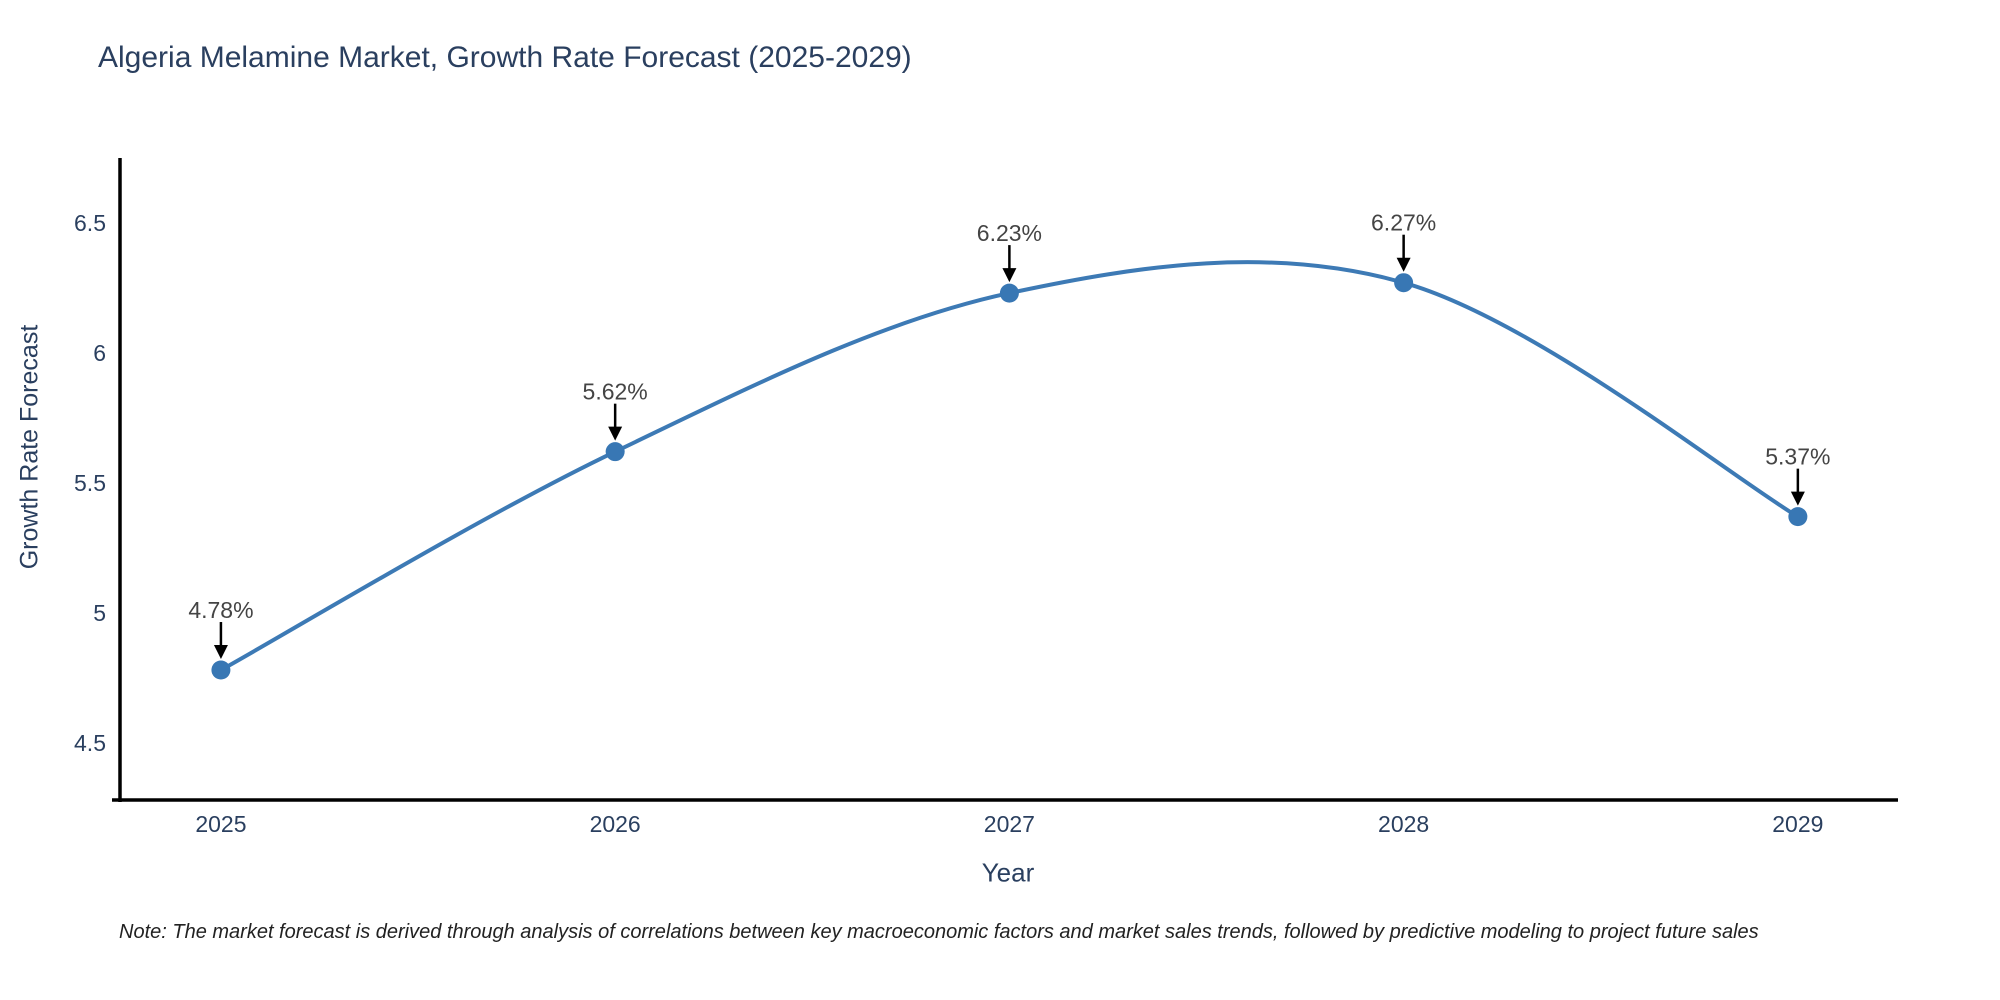 This screenshot has height=1000, width=2000. I want to click on point-annotation-label: 5.62%, so click(615, 392).